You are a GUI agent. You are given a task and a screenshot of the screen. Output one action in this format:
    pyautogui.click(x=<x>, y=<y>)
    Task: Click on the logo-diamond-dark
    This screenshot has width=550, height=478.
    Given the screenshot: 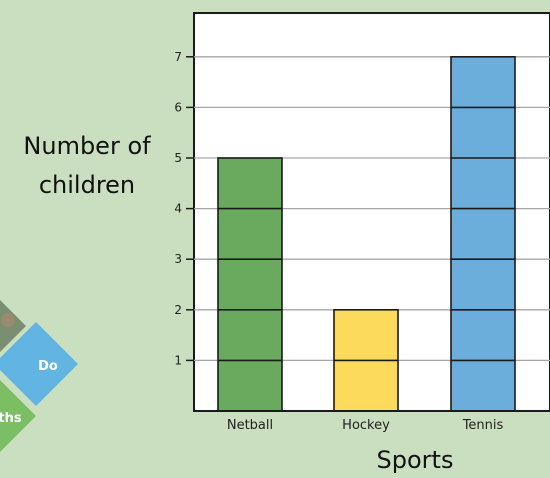 What is the action you would take?
    pyautogui.click(x=13, y=326)
    